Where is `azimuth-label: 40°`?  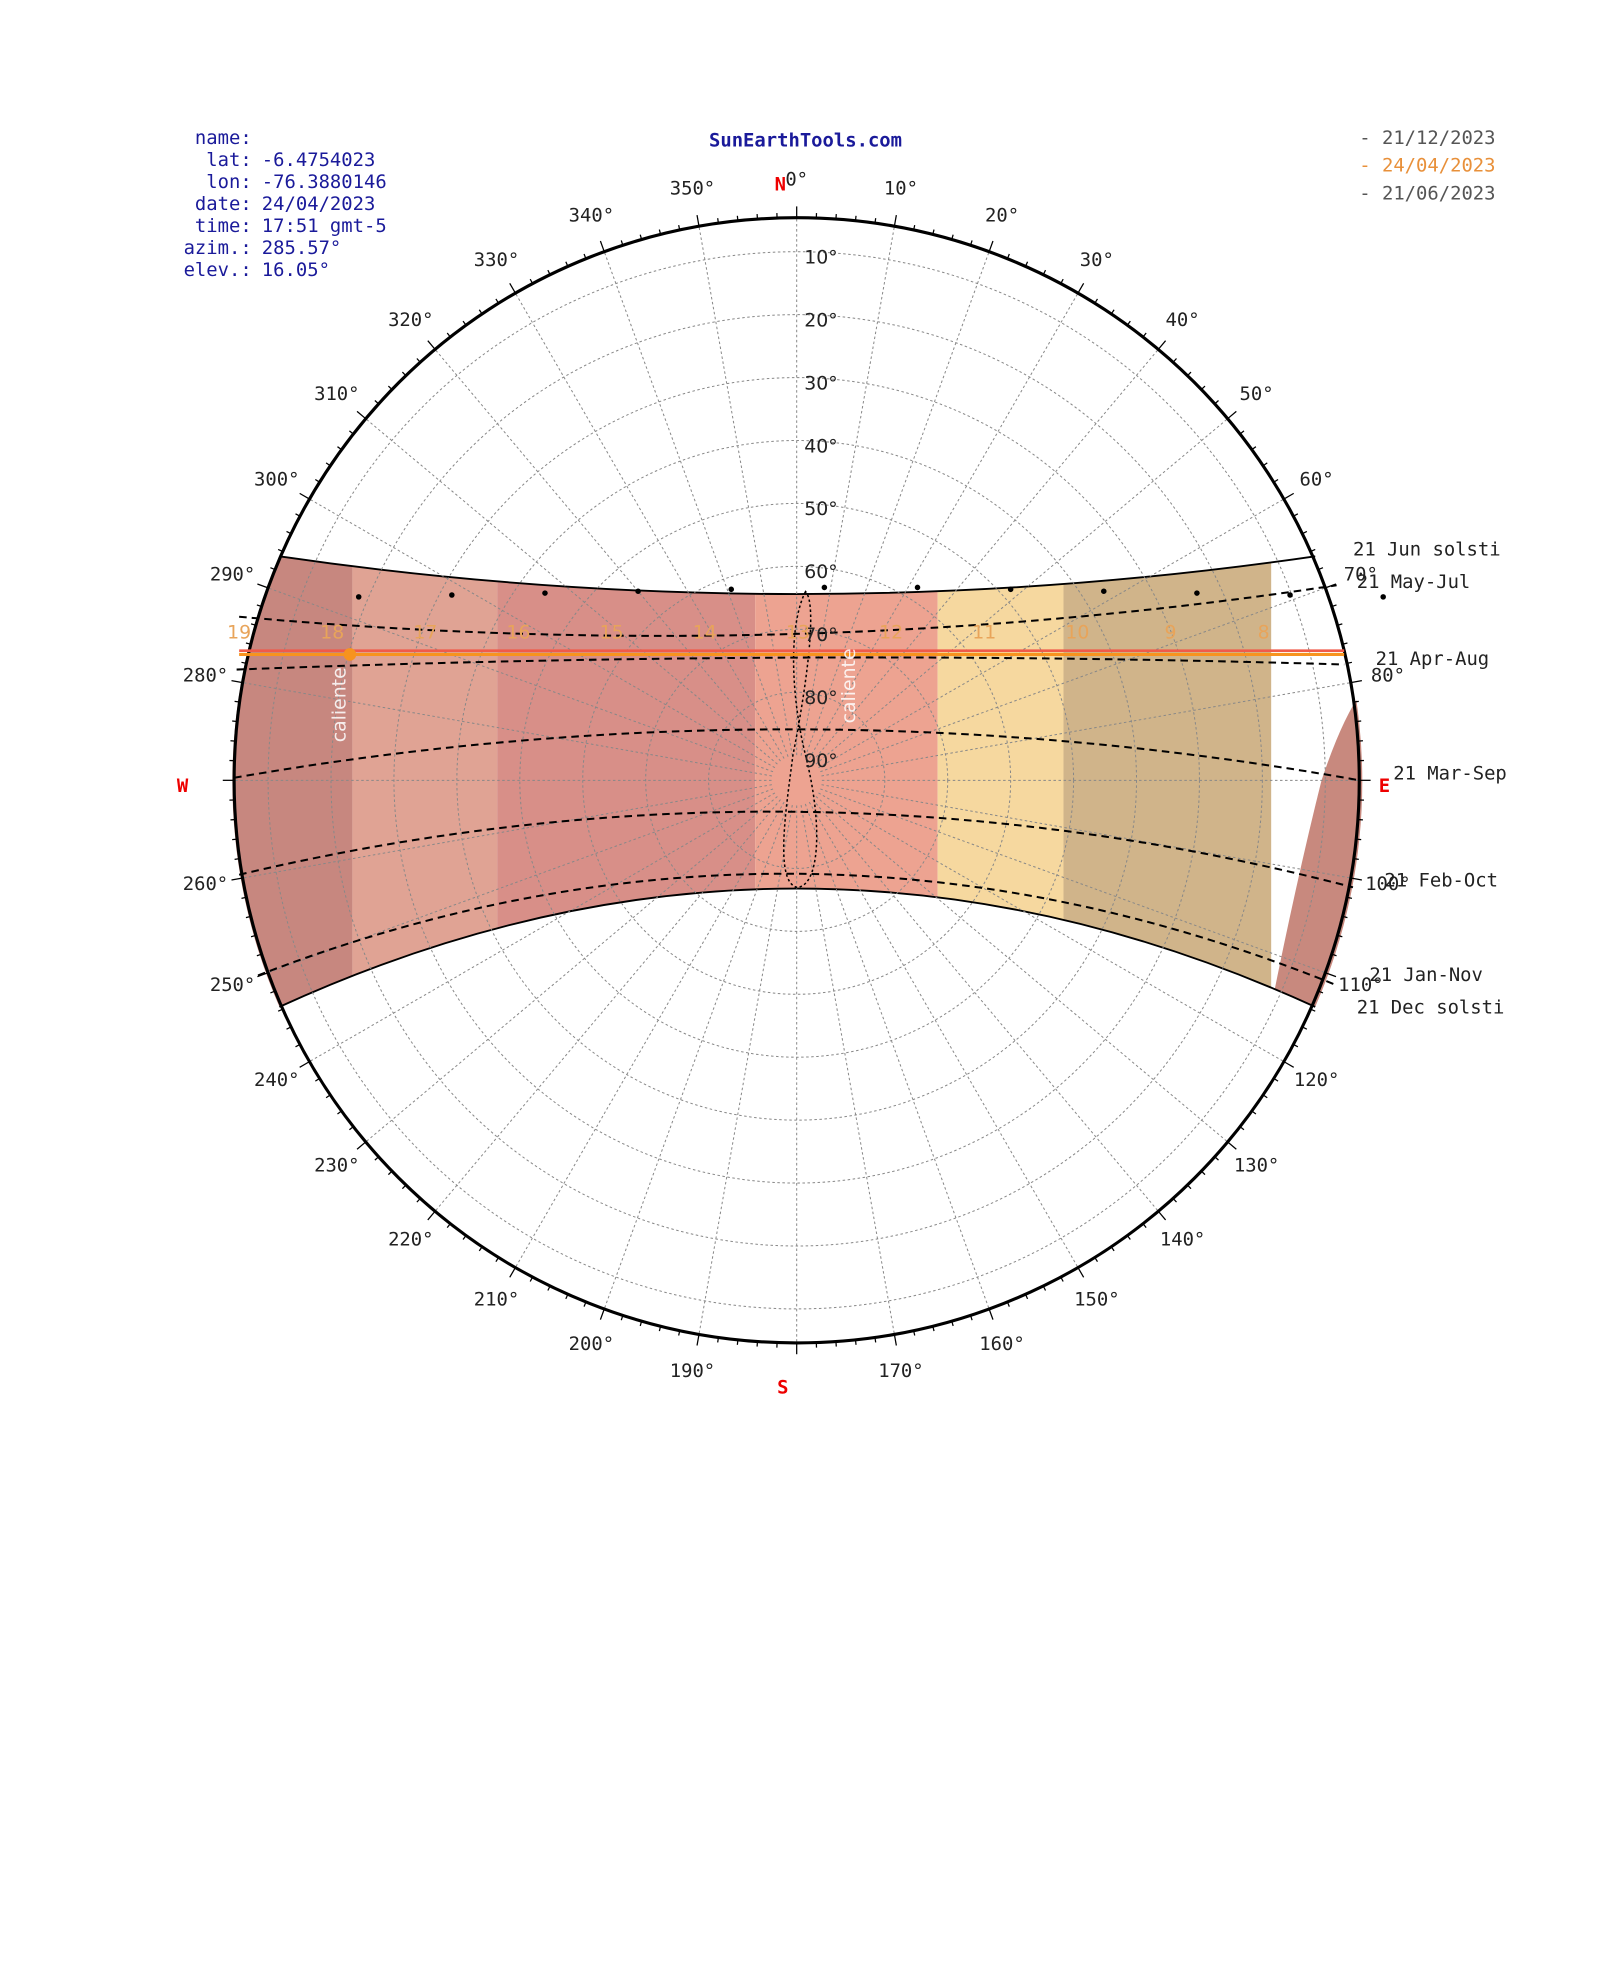 azimuth-label: 40° is located at coordinates (1183, 320).